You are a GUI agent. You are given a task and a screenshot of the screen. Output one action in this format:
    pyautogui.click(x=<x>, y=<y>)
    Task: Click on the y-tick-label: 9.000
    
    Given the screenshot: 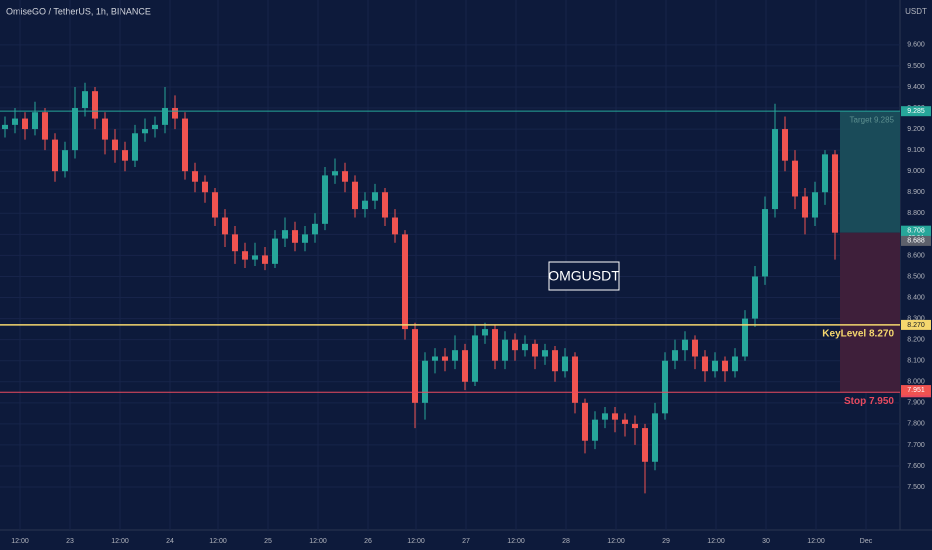 What is the action you would take?
    pyautogui.click(x=916, y=171)
    